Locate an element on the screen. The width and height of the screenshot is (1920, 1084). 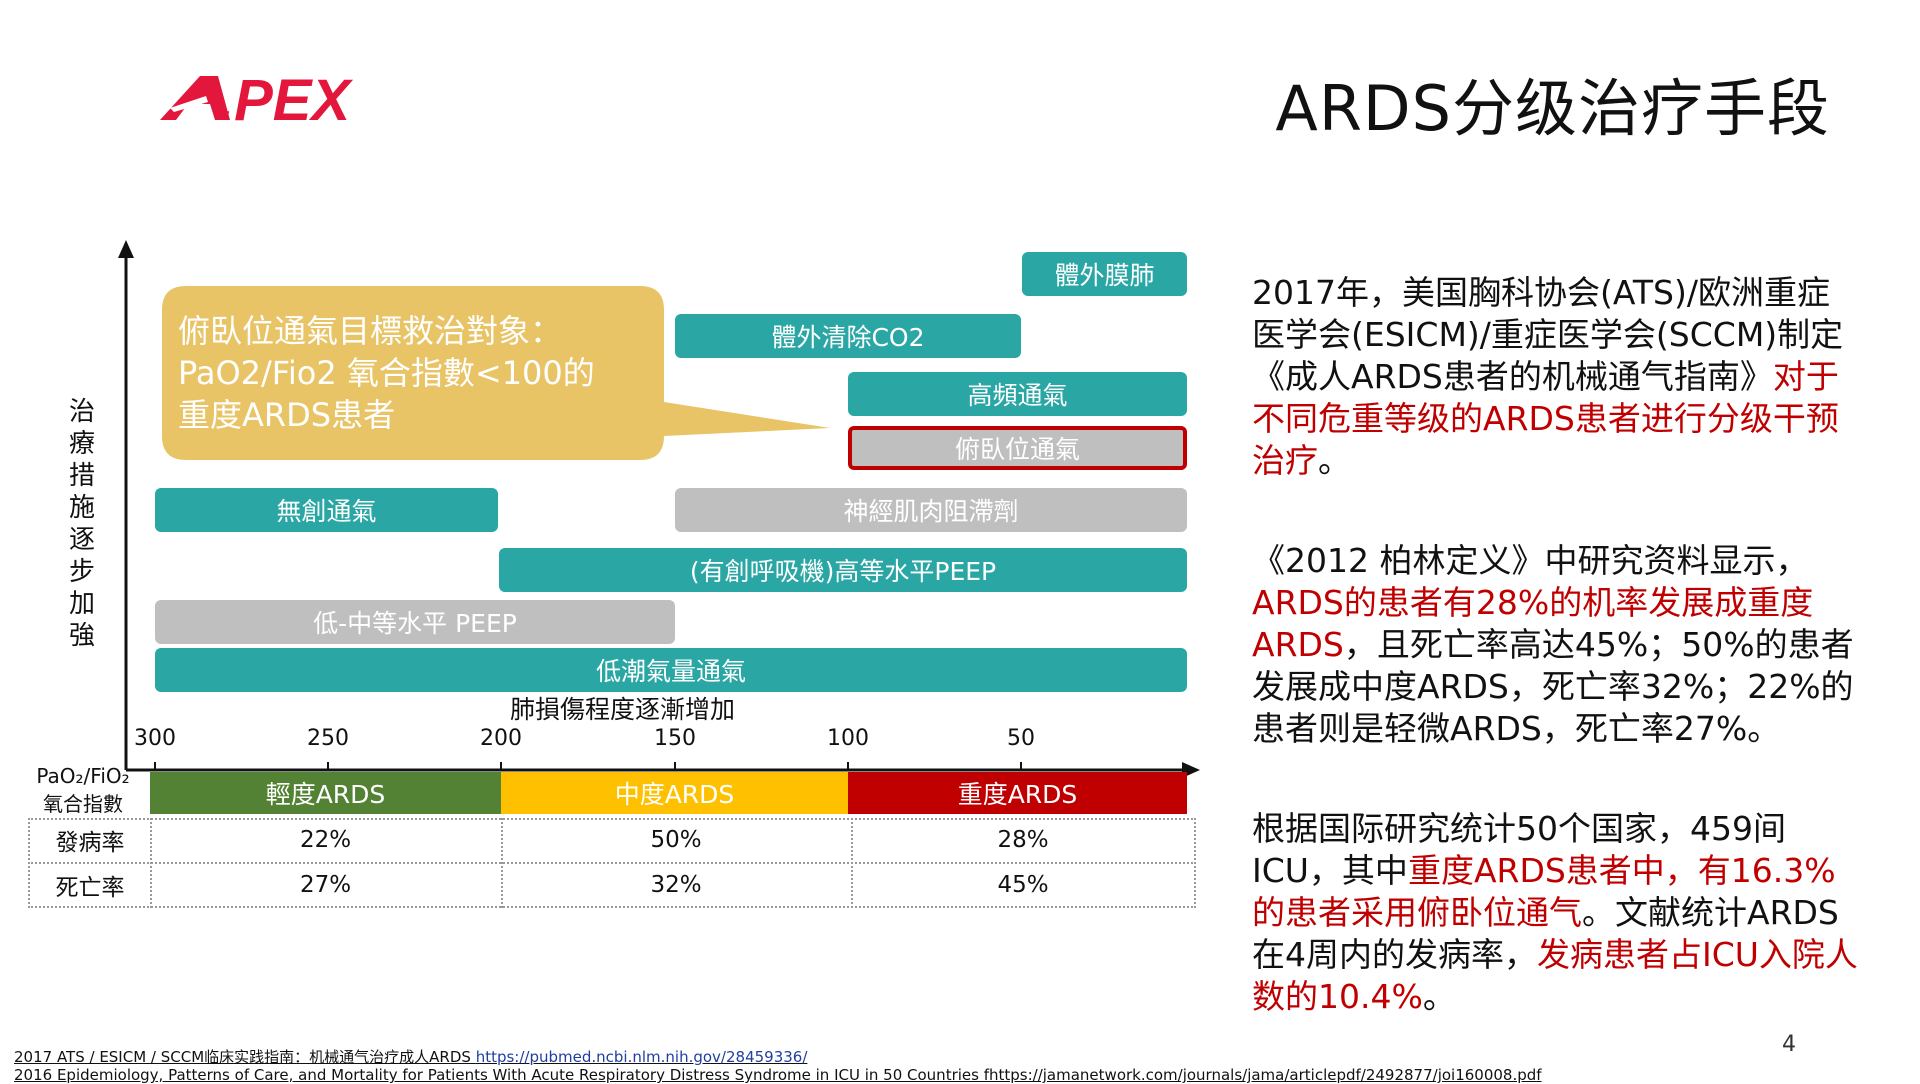
callout-line-1: 俯臥位通氣目標救治對象： is located at coordinates (370, 331).